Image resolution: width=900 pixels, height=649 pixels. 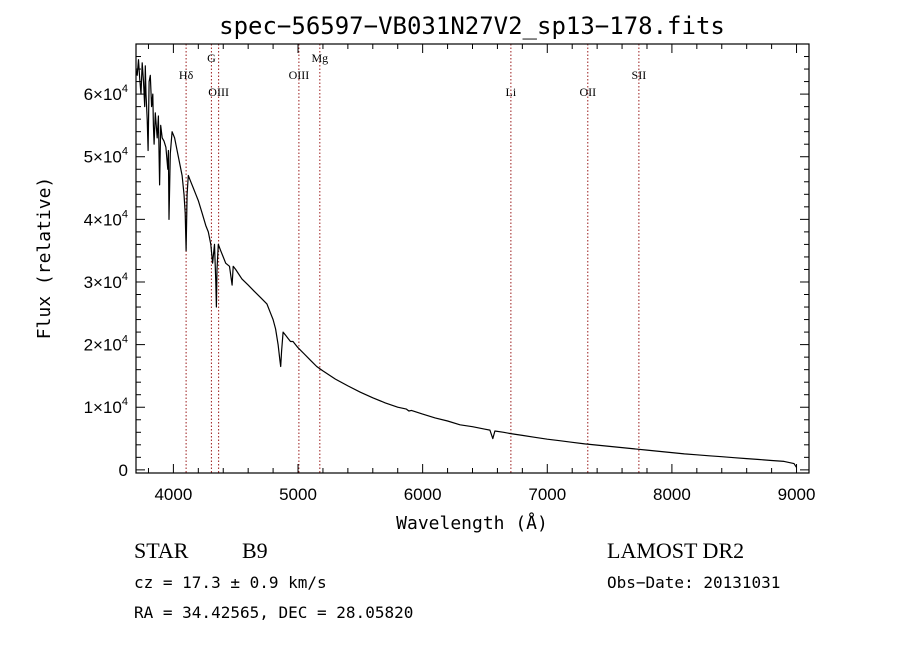 What do you see at coordinates (472, 523) in the screenshot?
I see `x-axis-label: Wavelength (Å)` at bounding box center [472, 523].